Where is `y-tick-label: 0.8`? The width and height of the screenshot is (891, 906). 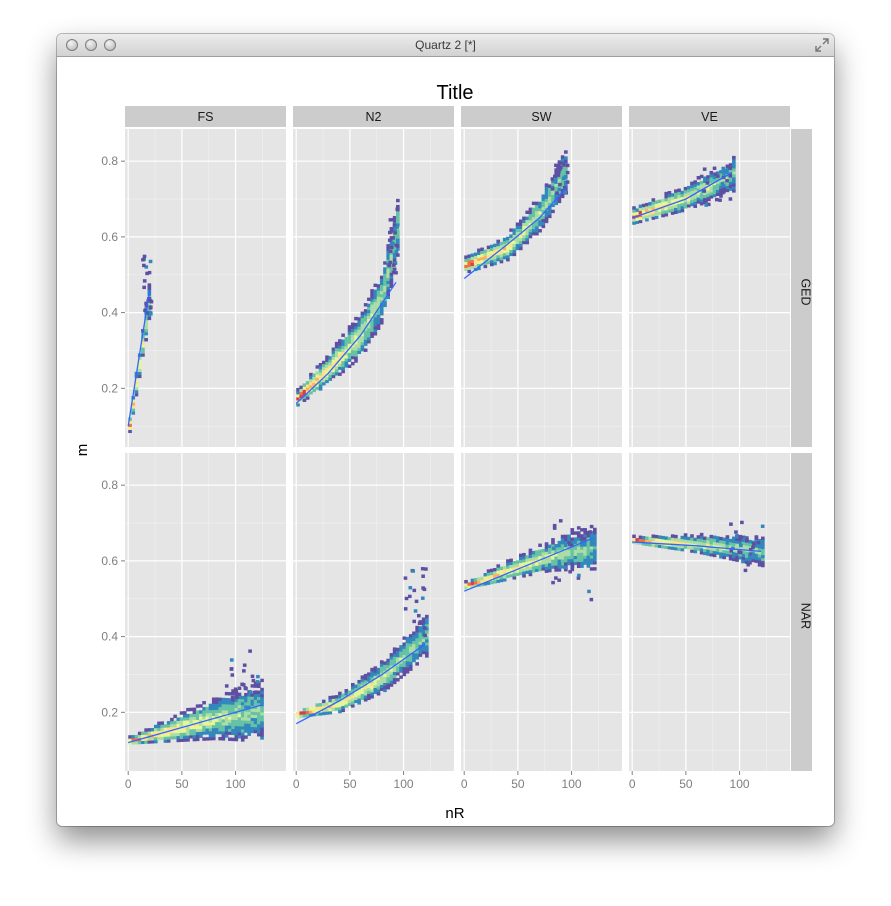
y-tick-label: 0.8 is located at coordinates (109, 161).